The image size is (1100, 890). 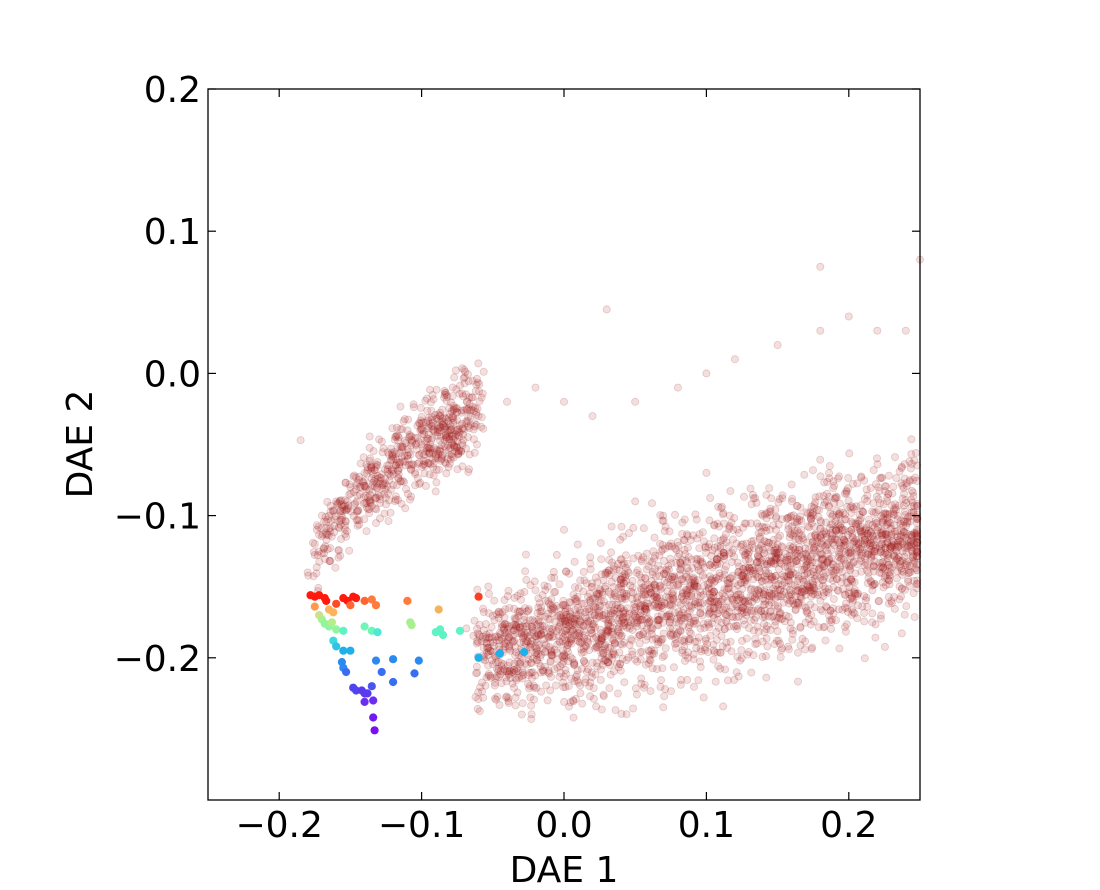 I want to click on y-tick-label: 0.2, so click(x=172, y=90).